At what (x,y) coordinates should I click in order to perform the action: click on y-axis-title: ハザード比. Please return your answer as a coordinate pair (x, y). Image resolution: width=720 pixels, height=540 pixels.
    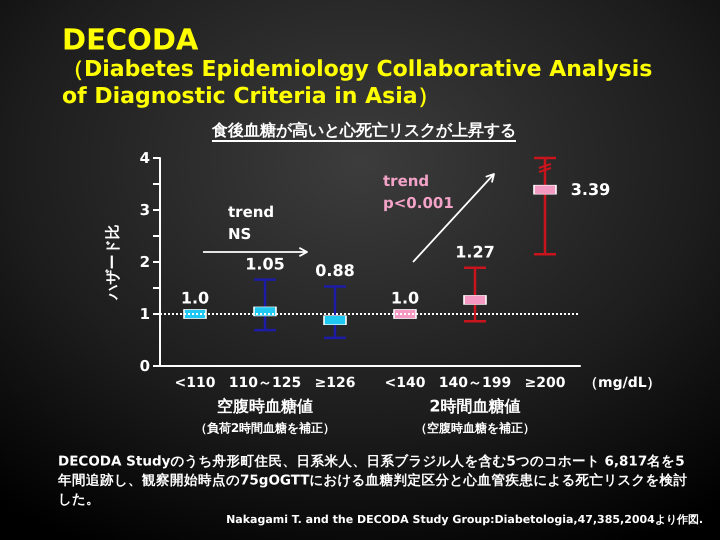
    Looking at the image, I should click on (113, 262).